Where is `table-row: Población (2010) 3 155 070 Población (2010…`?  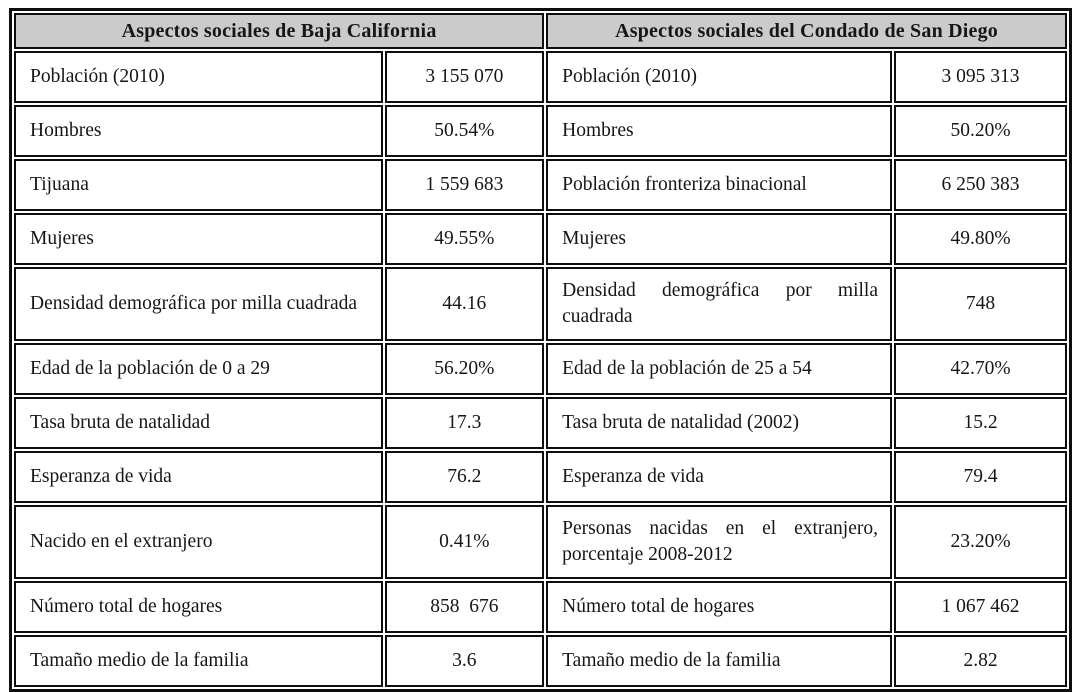
table-row: Población (2010) 3 155 070 Población (2010… is located at coordinates (540, 77).